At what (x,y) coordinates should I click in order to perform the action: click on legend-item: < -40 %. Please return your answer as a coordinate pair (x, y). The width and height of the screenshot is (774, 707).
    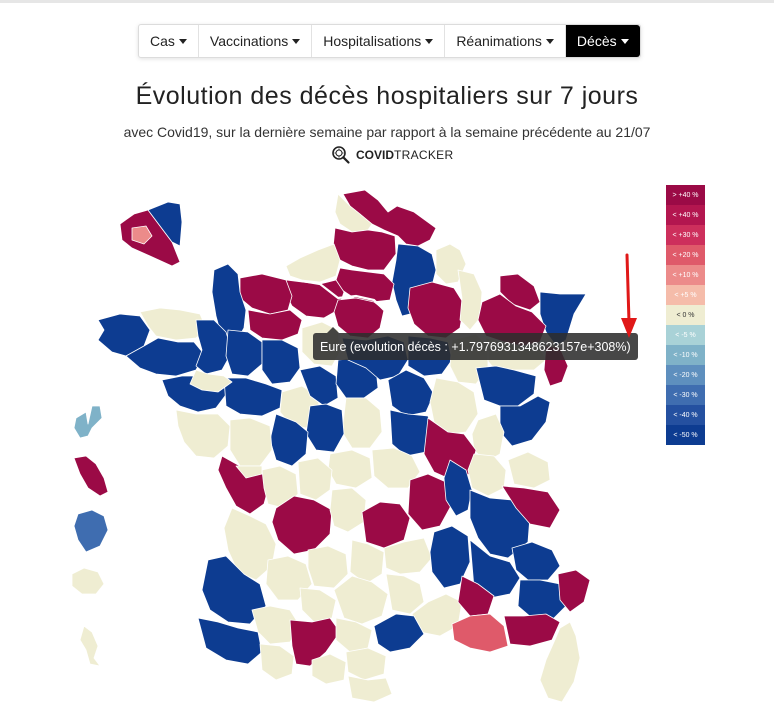
    Looking at the image, I should click on (685, 415).